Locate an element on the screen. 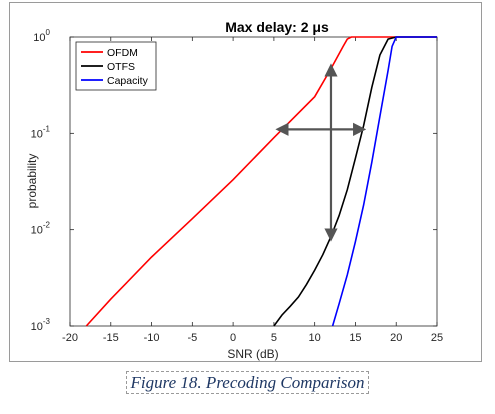 The height and width of the screenshot is (414, 495). legend-label-otfs: OTFS is located at coordinates (121, 67).